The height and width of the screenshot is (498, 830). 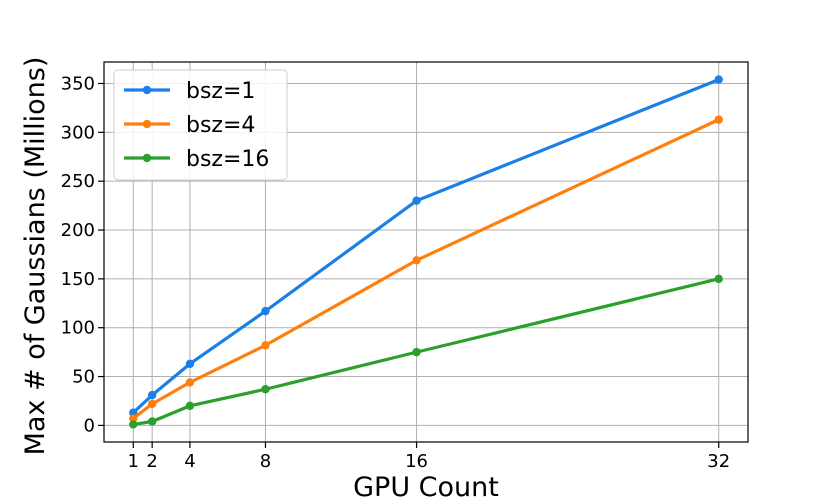 What do you see at coordinates (227, 159) in the screenshot?
I see `legend-label: bsz=16` at bounding box center [227, 159].